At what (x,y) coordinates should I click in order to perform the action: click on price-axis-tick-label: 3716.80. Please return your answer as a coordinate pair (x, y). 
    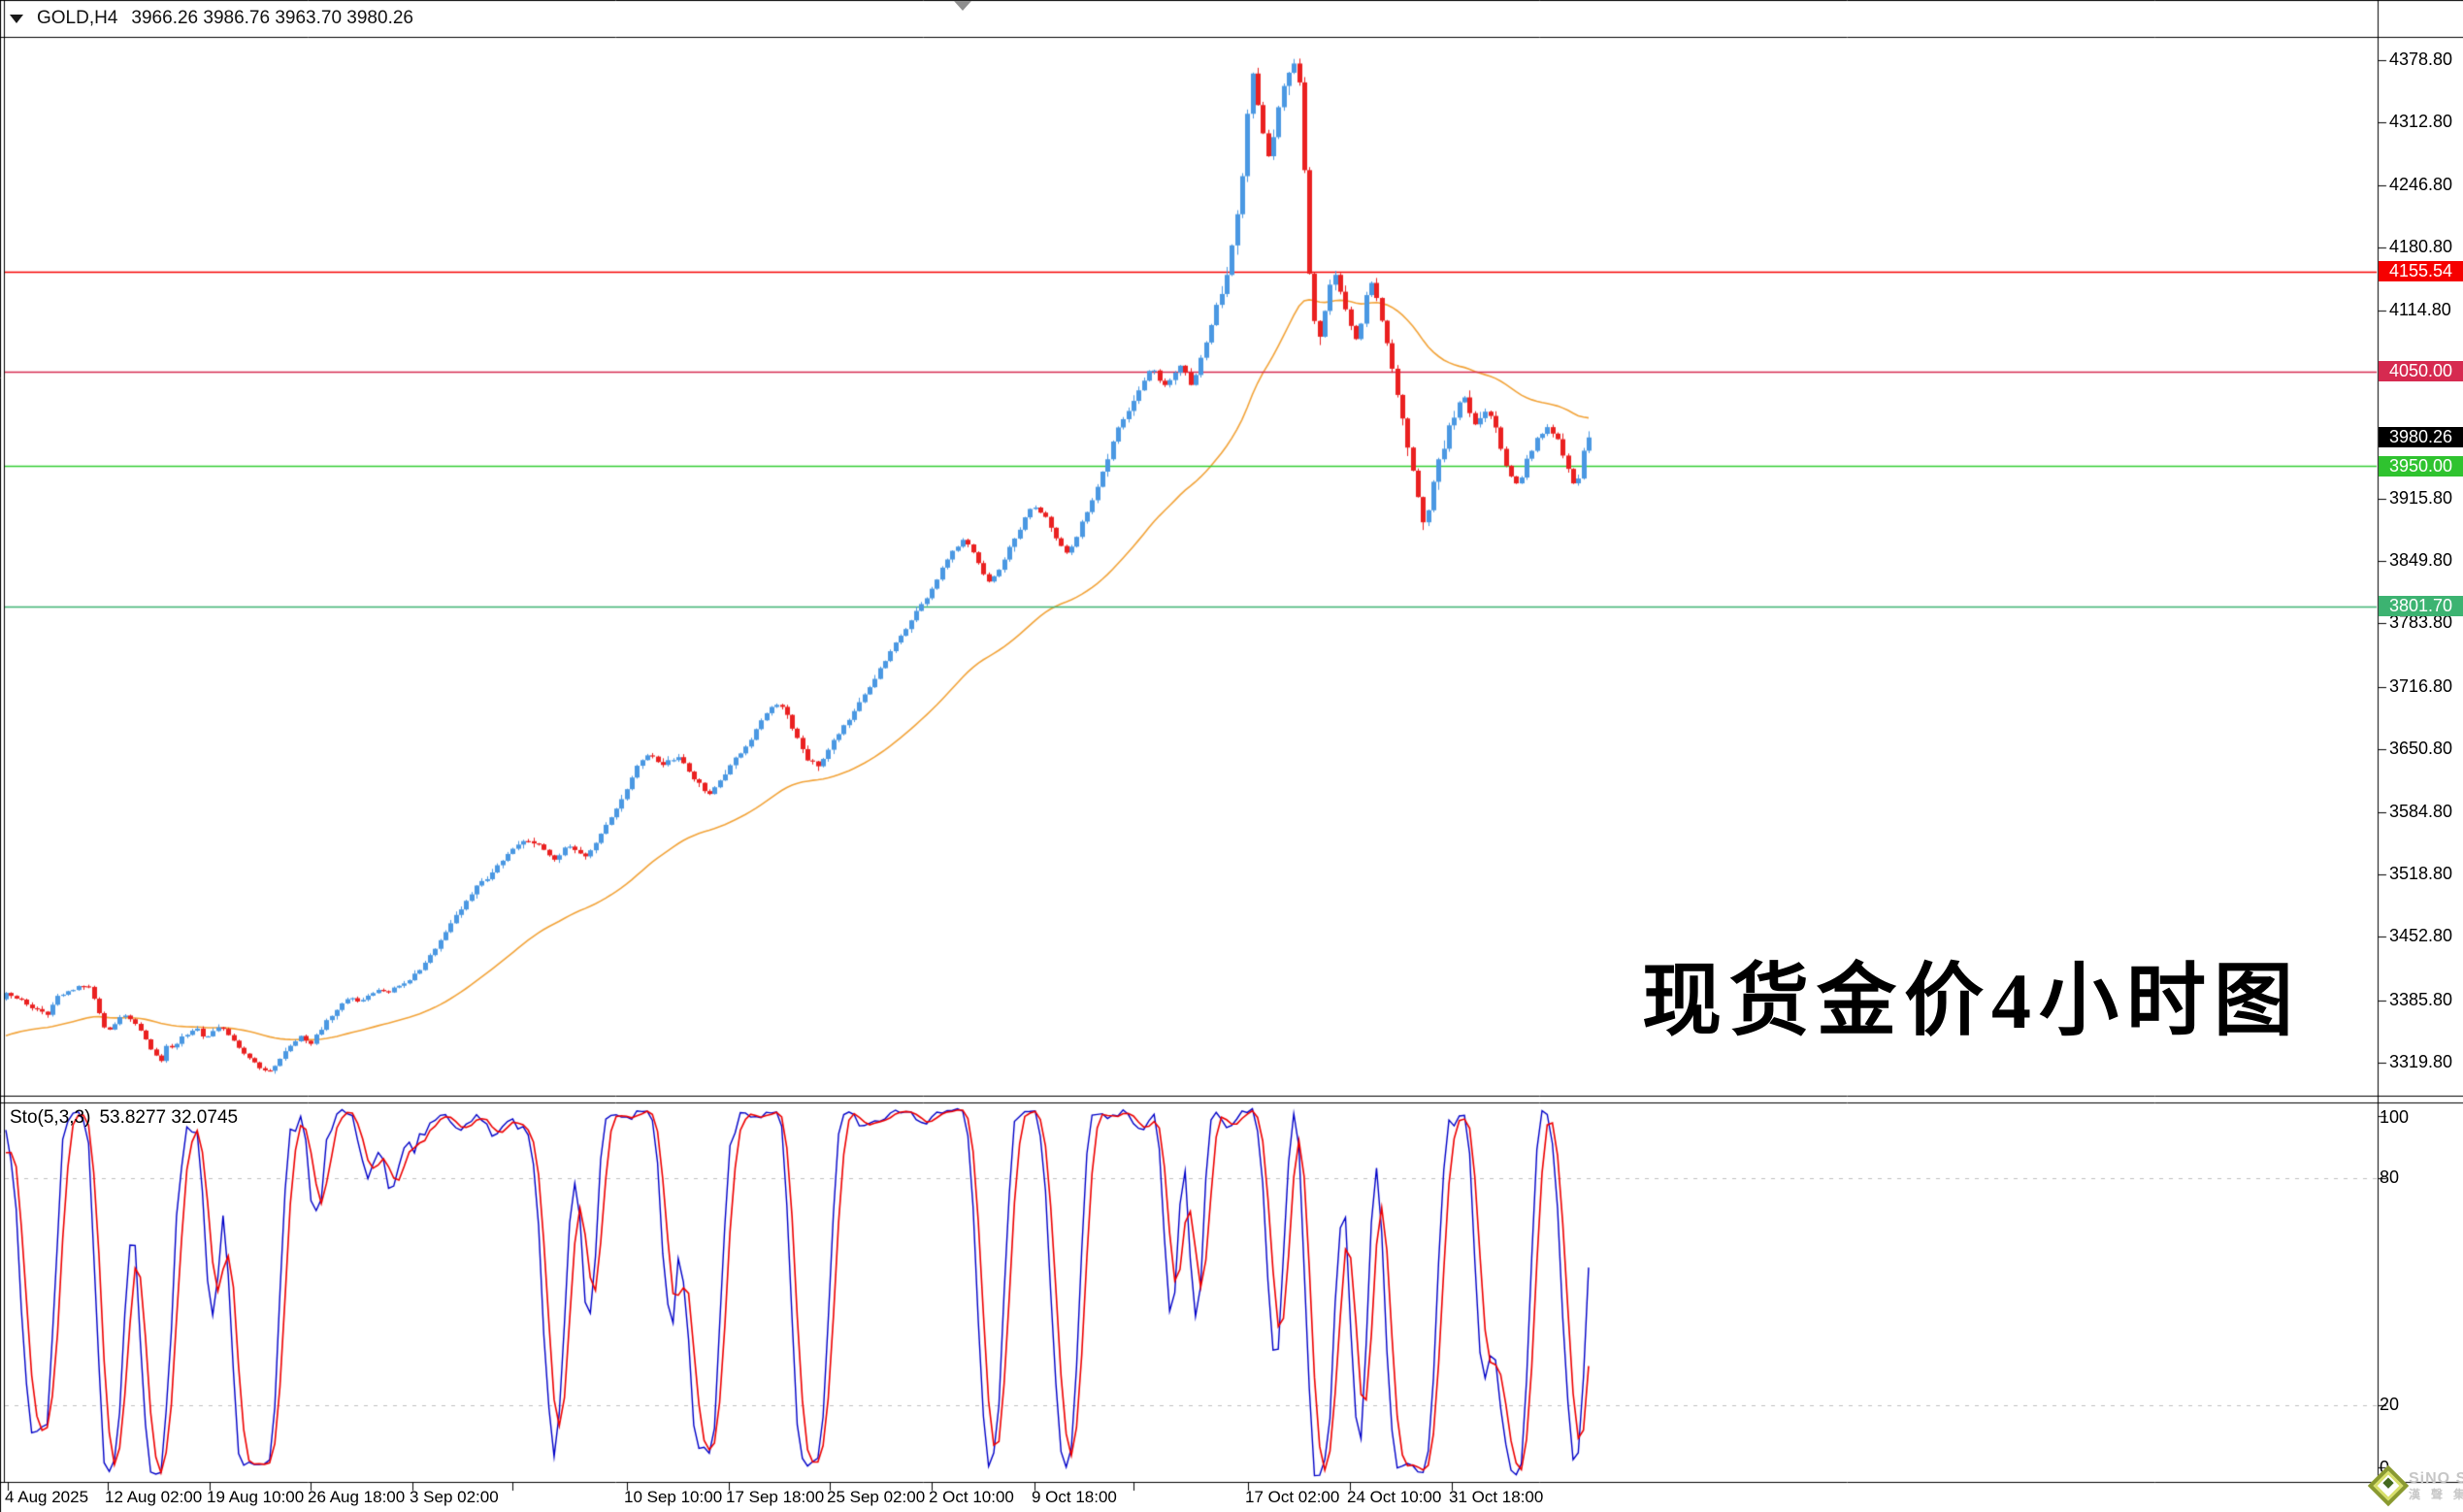
    Looking at the image, I should click on (2421, 686).